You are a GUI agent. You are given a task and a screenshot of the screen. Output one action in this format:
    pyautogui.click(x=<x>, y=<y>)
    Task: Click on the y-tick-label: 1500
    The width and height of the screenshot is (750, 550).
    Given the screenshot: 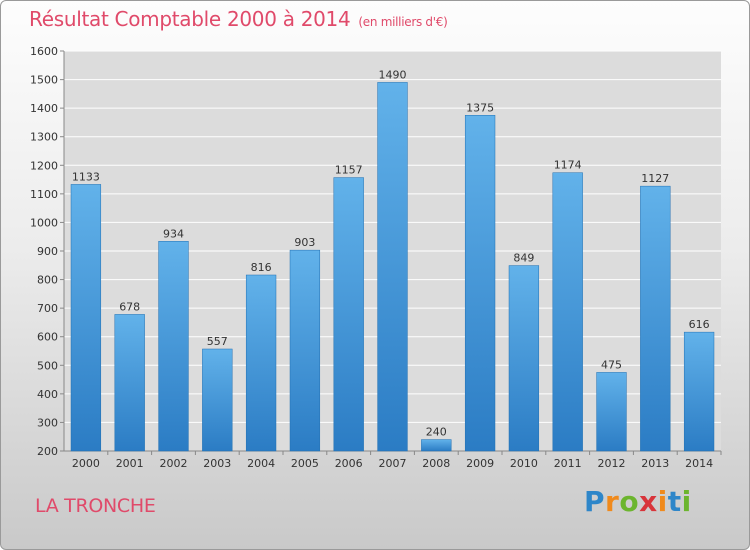 What is the action you would take?
    pyautogui.click(x=44, y=80)
    